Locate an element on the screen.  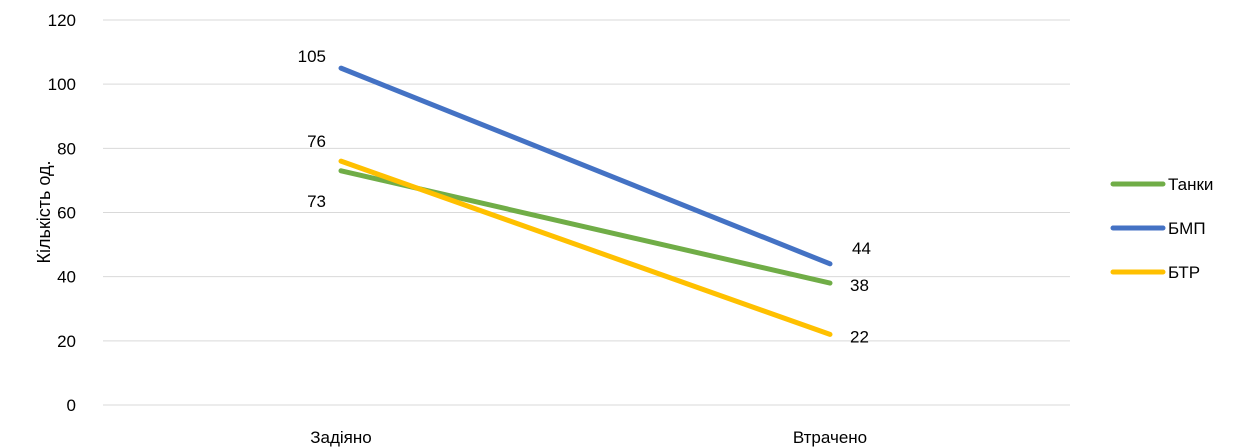
data-label: 38 is located at coordinates (859, 285).